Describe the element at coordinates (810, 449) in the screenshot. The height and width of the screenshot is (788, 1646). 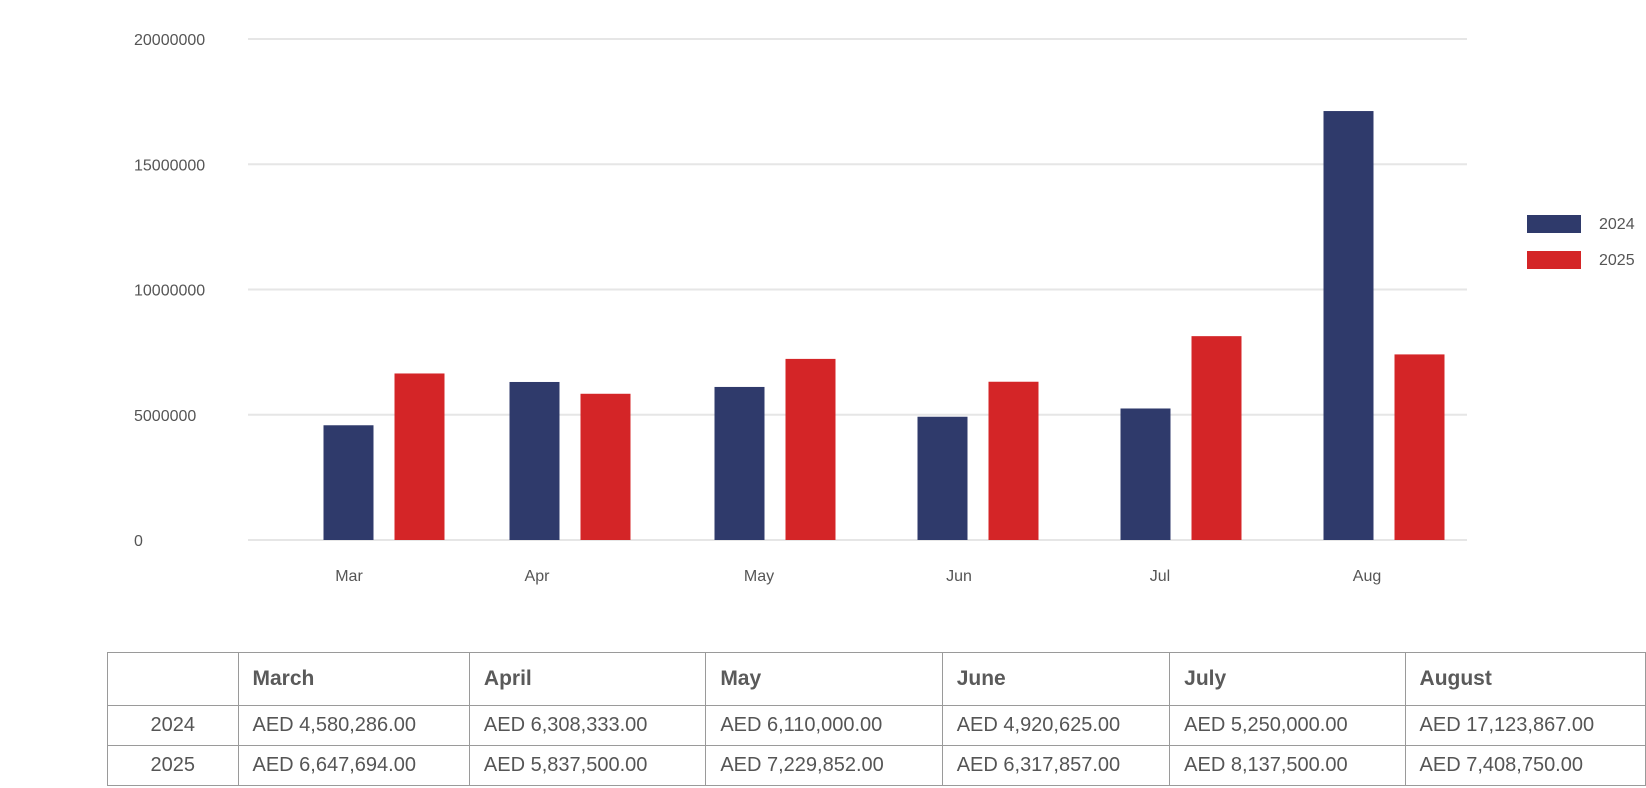
I see `bar-2025-may` at that location.